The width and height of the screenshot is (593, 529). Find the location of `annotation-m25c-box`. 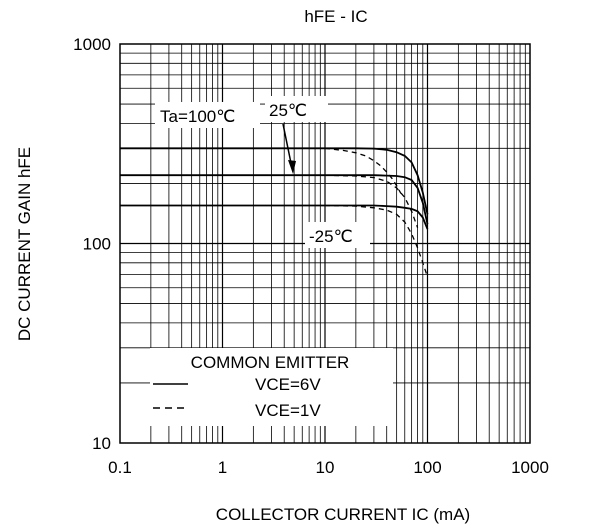

annotation-m25c-box is located at coordinates (337, 235).